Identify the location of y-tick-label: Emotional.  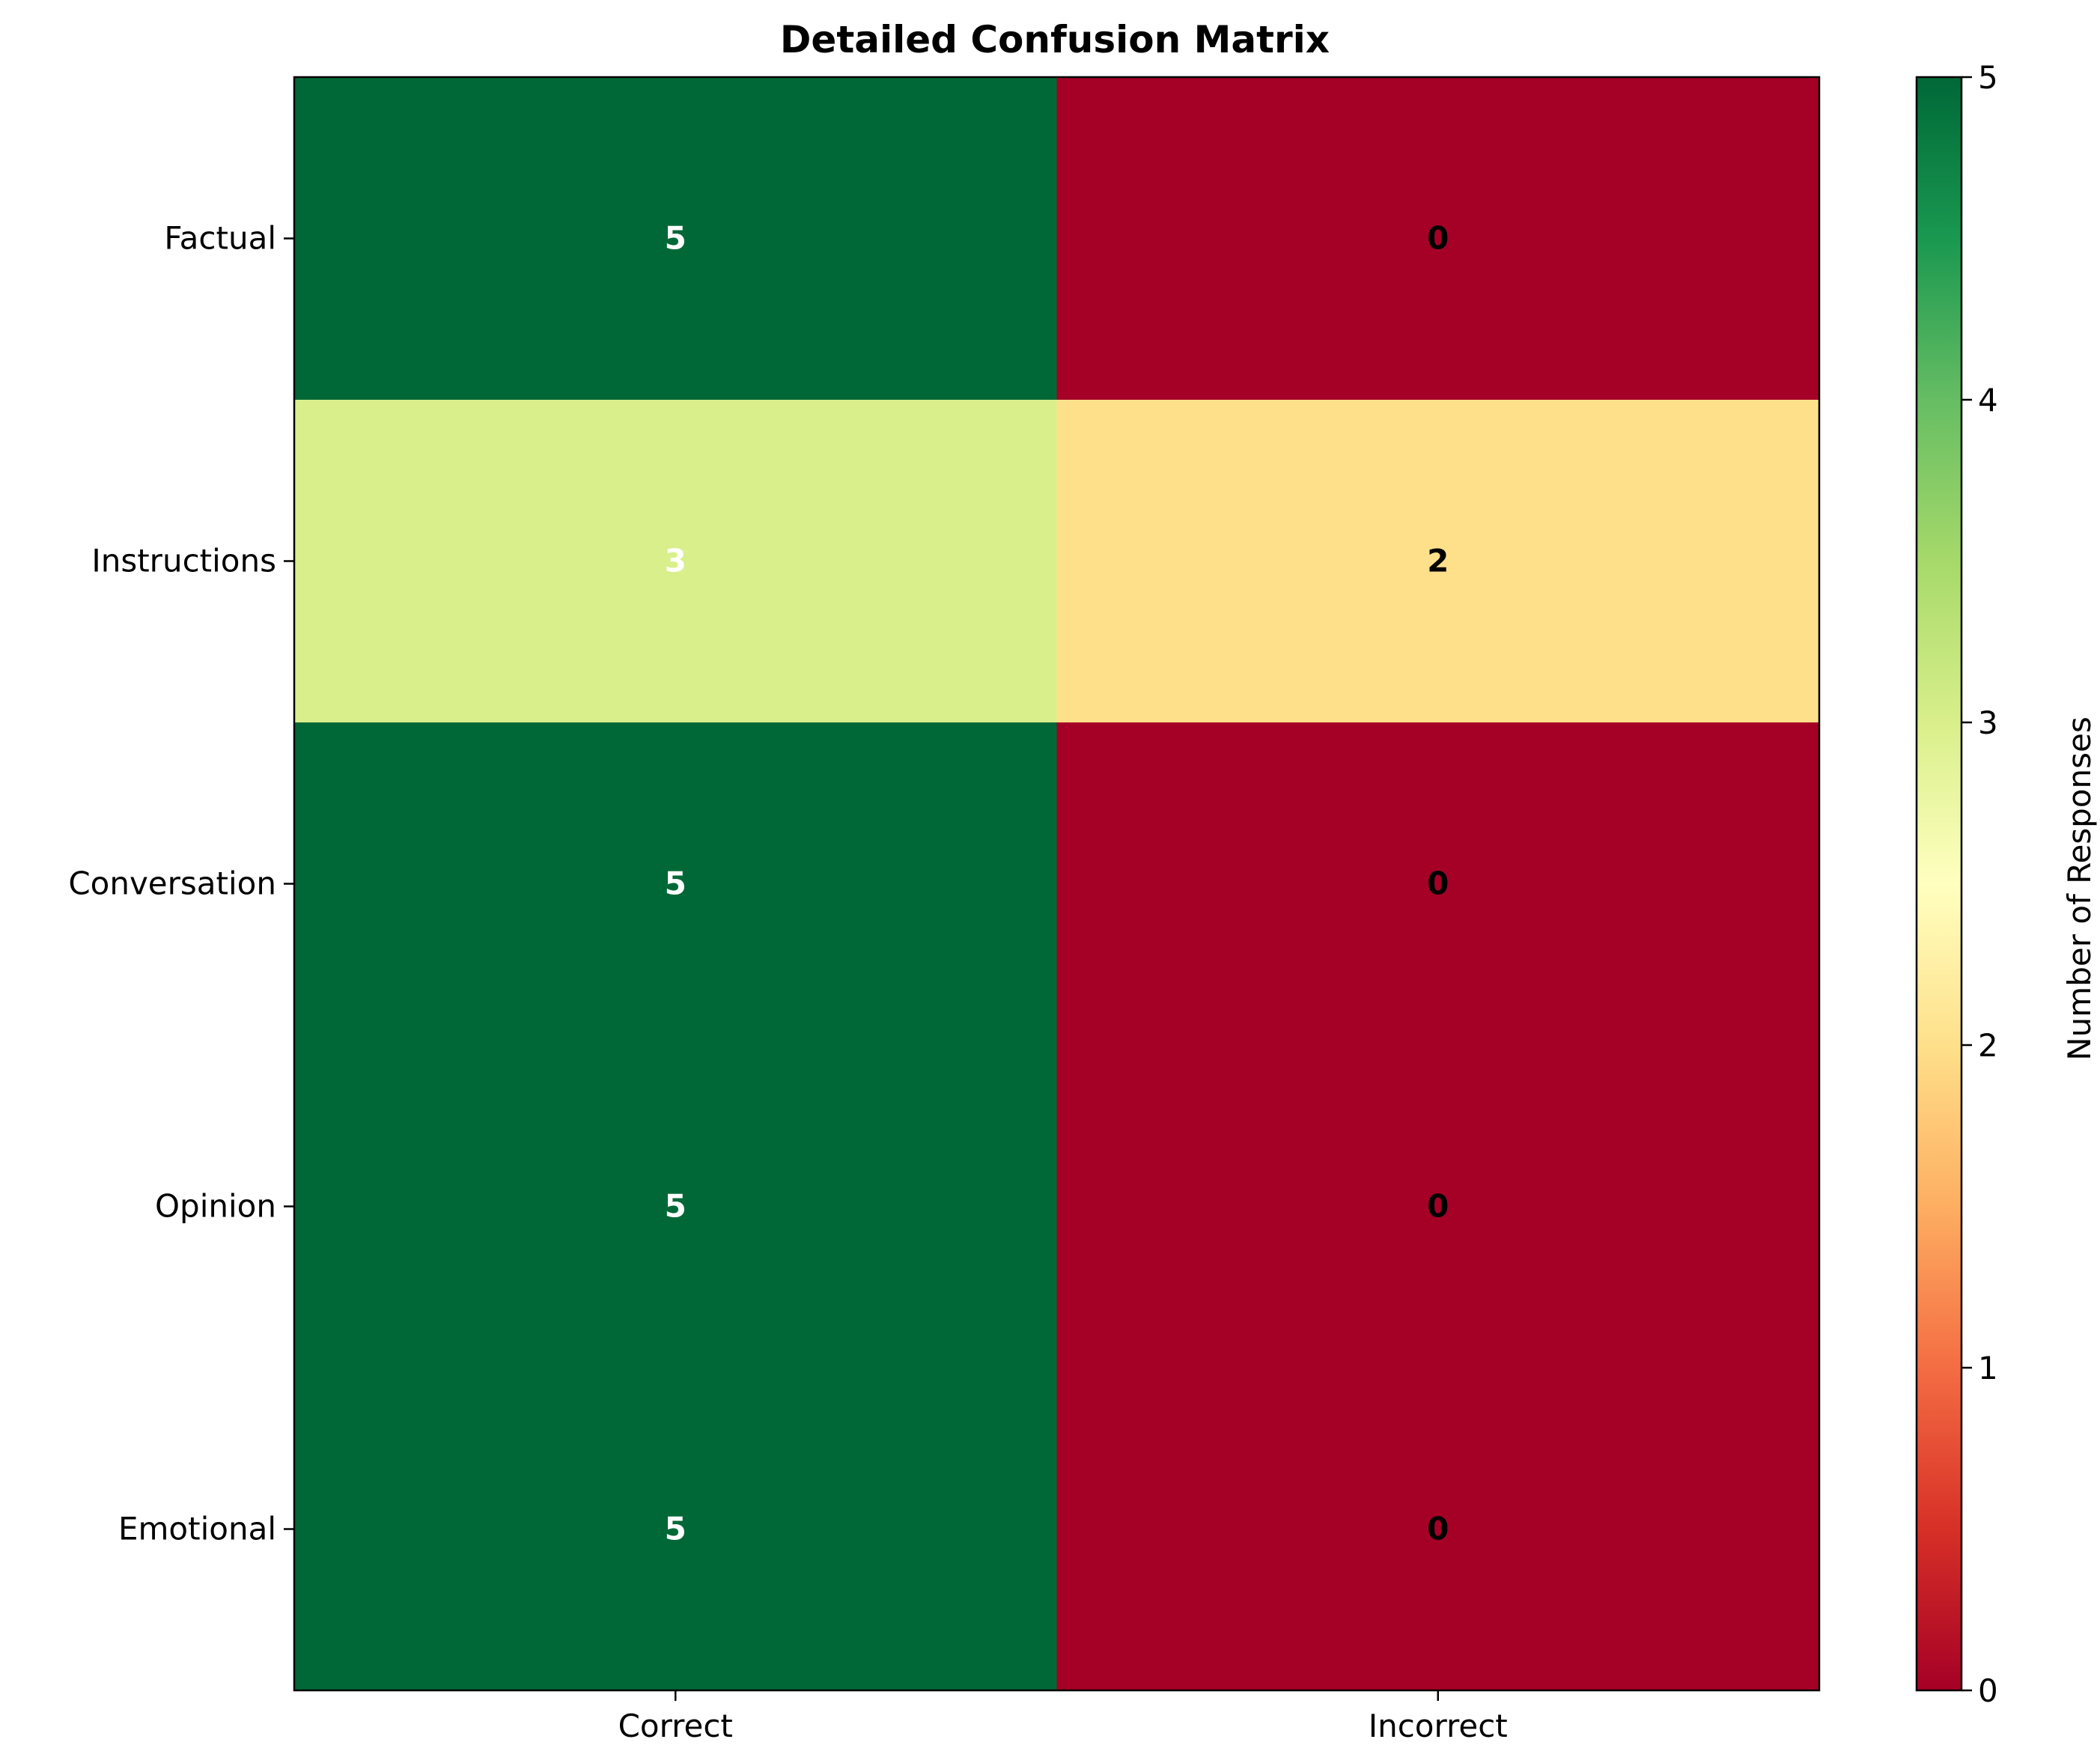
(197, 1529).